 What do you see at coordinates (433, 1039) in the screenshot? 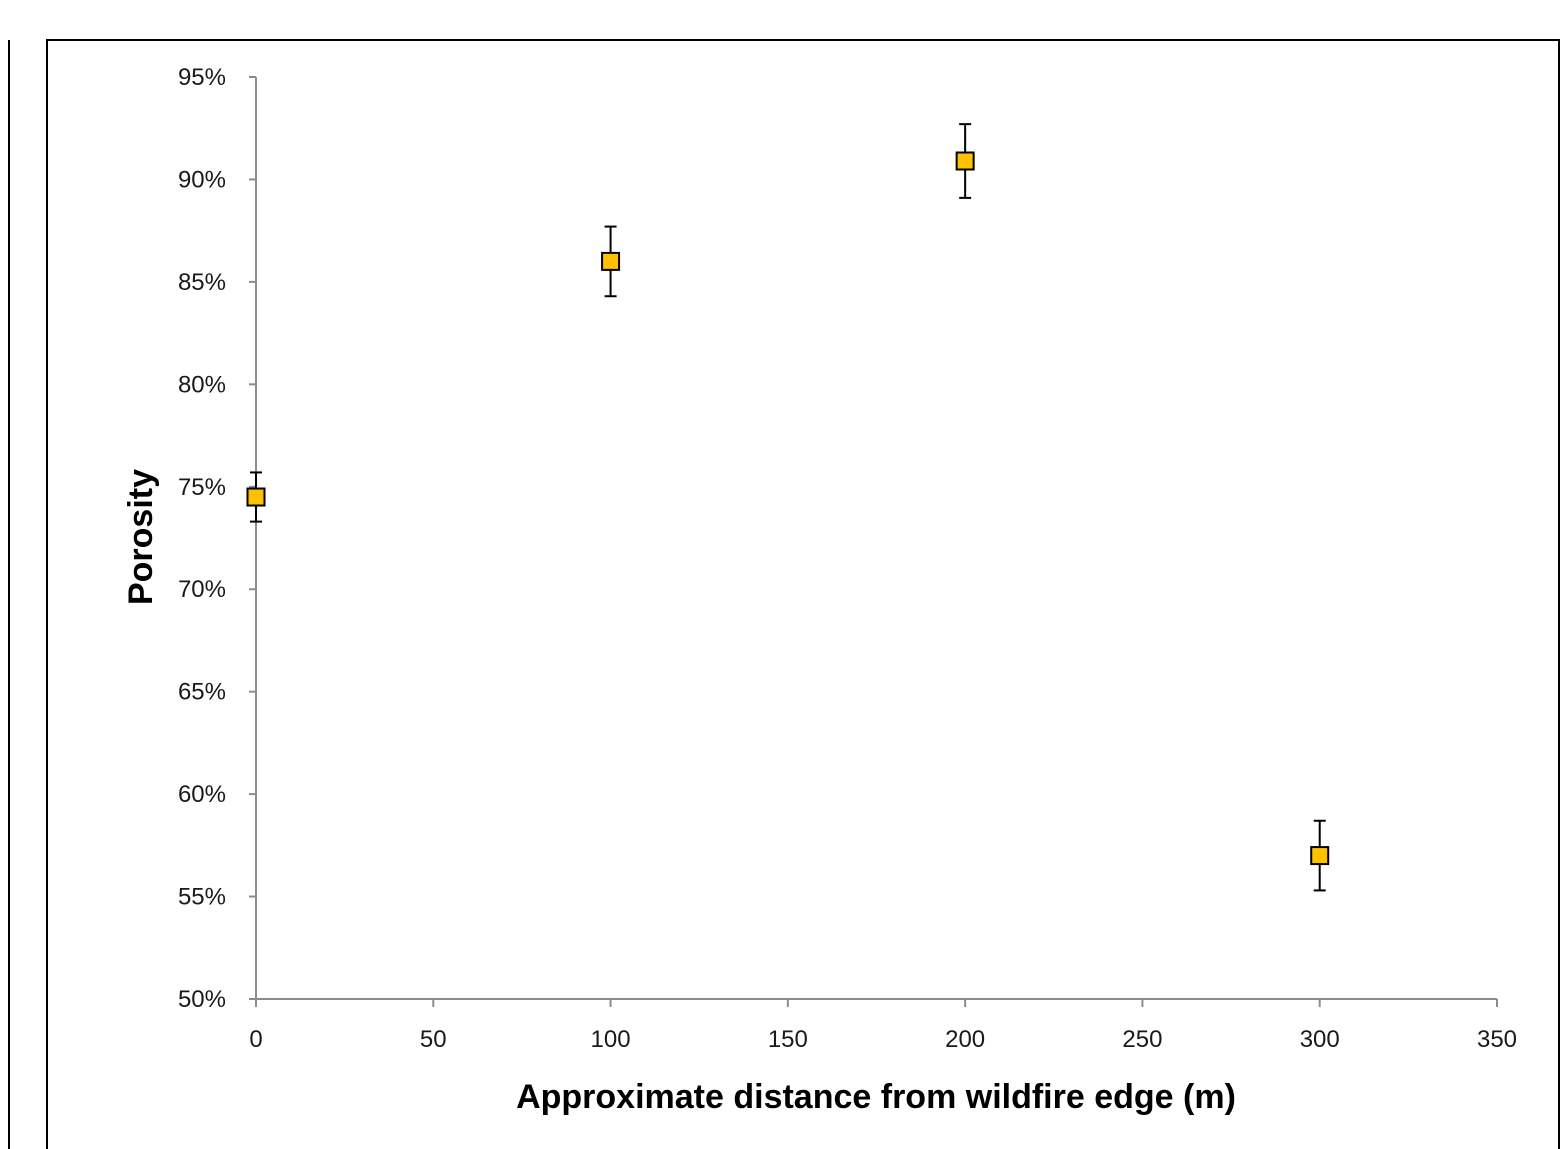
I see `x-tick-label: 50` at bounding box center [433, 1039].